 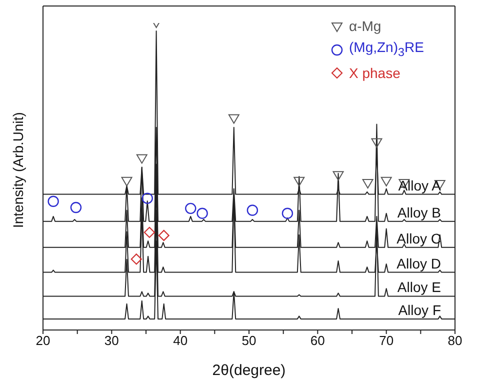 What do you see at coordinates (386, 340) in the screenshot?
I see `x-tick-label: 70` at bounding box center [386, 340].